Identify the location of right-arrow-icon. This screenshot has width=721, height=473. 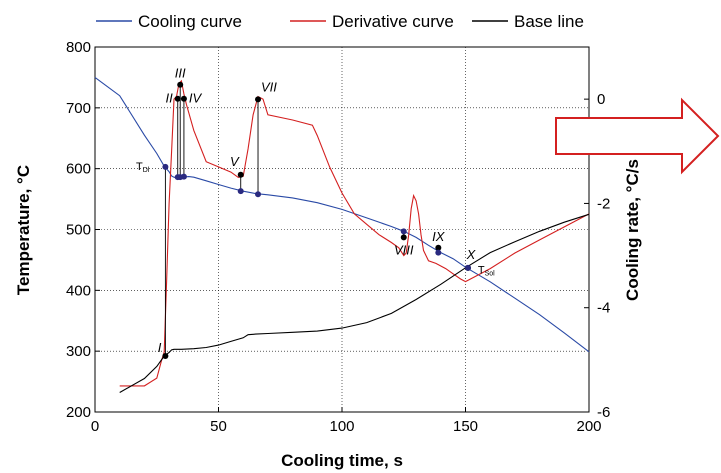
(637, 136).